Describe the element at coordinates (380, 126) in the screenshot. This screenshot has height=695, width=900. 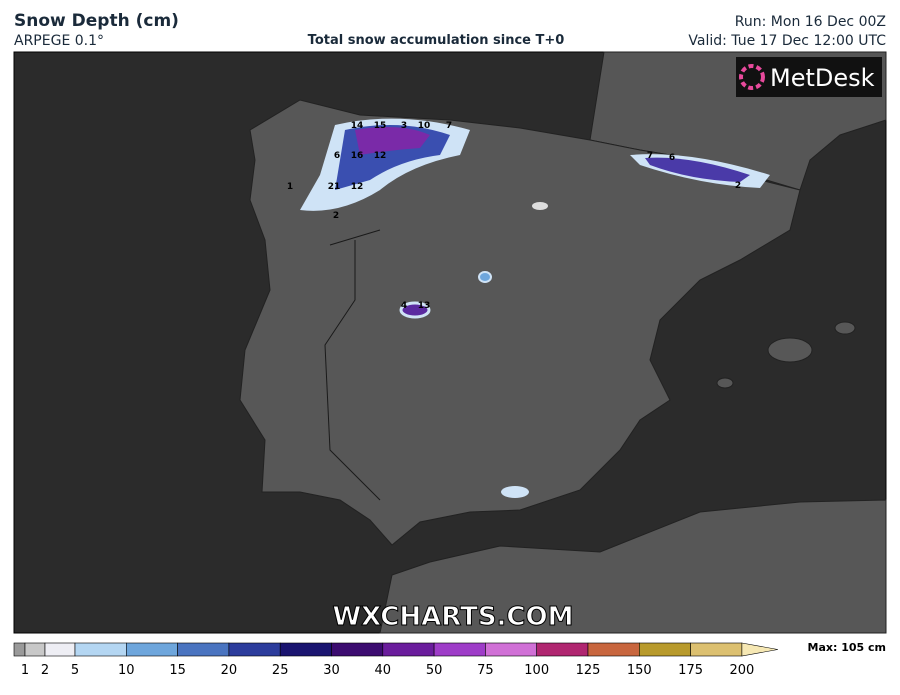
I see `map-label: 15` at that location.